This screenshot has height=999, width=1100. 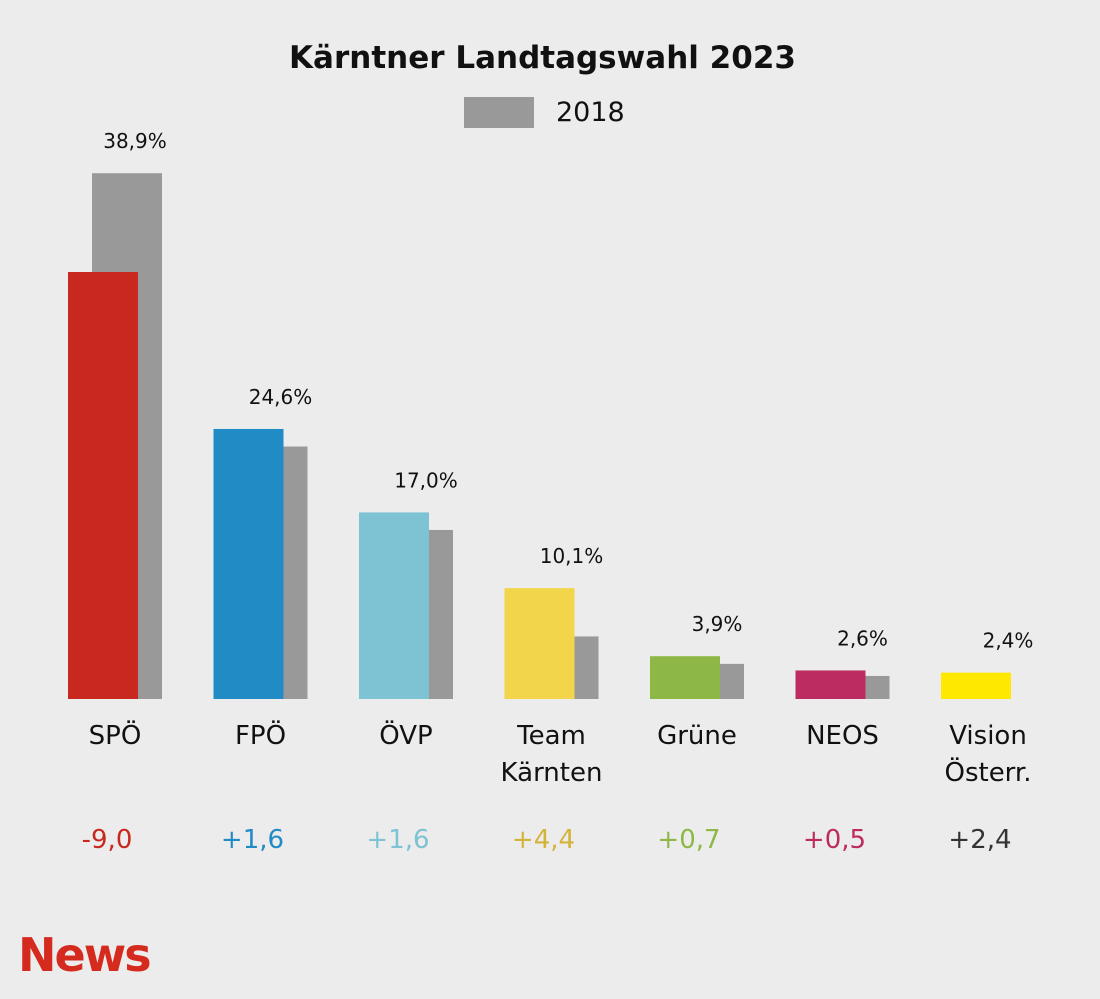 I want to click on value-label-vision-österr.: 2,4%, so click(x=1008, y=641).